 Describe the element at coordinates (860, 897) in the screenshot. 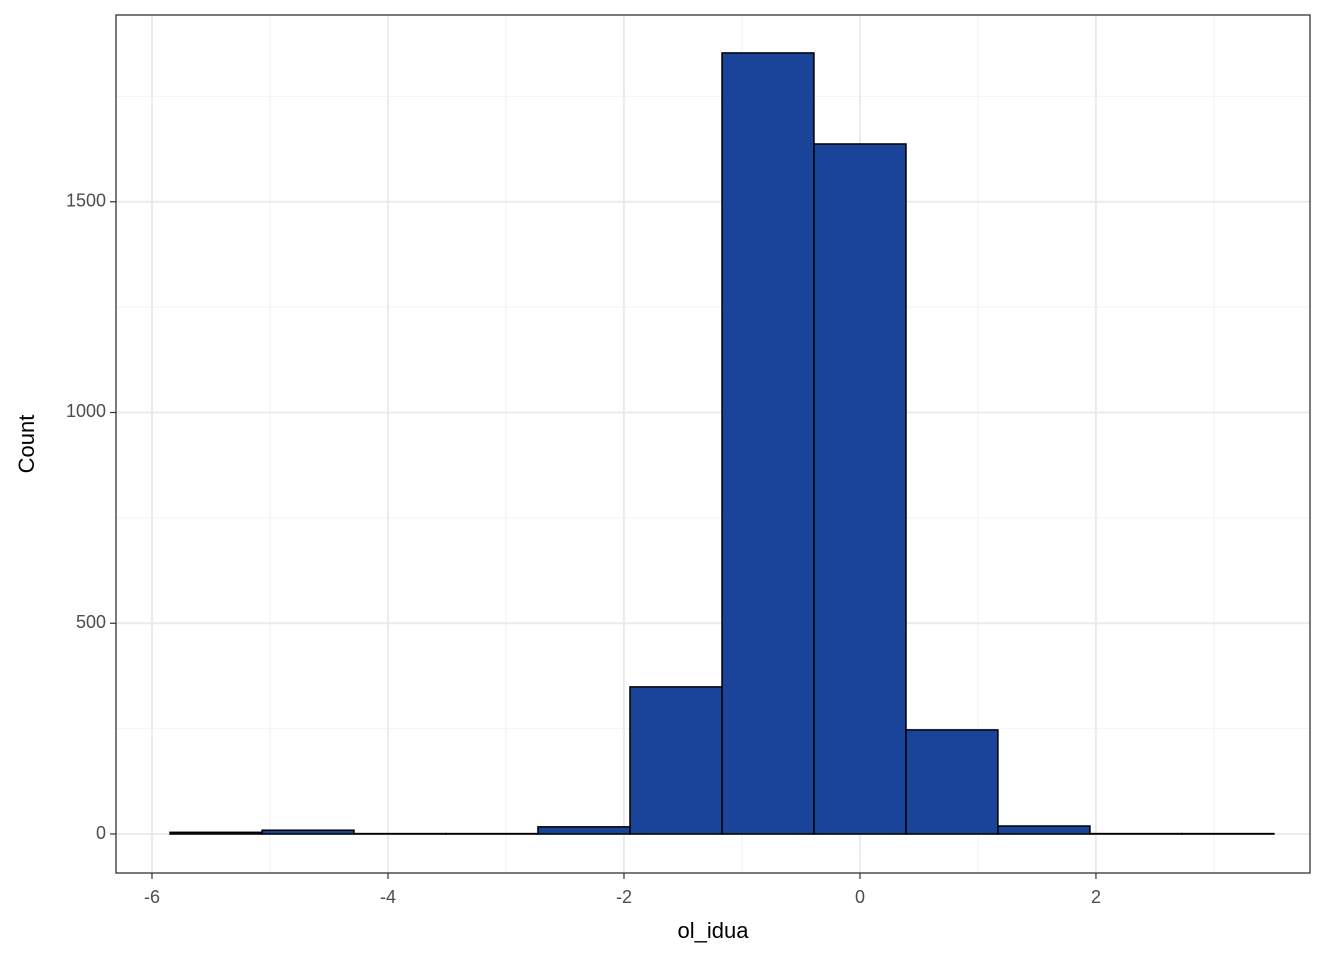

I see `x-tick-label: 0` at that location.